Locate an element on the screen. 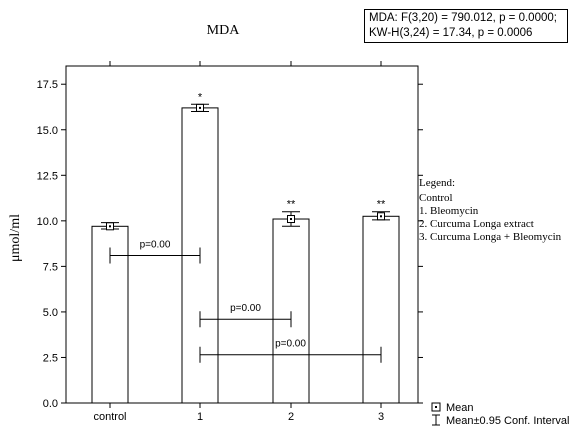 This screenshot has height=429, width=577. x-tick-label: 2 is located at coordinates (291, 417).